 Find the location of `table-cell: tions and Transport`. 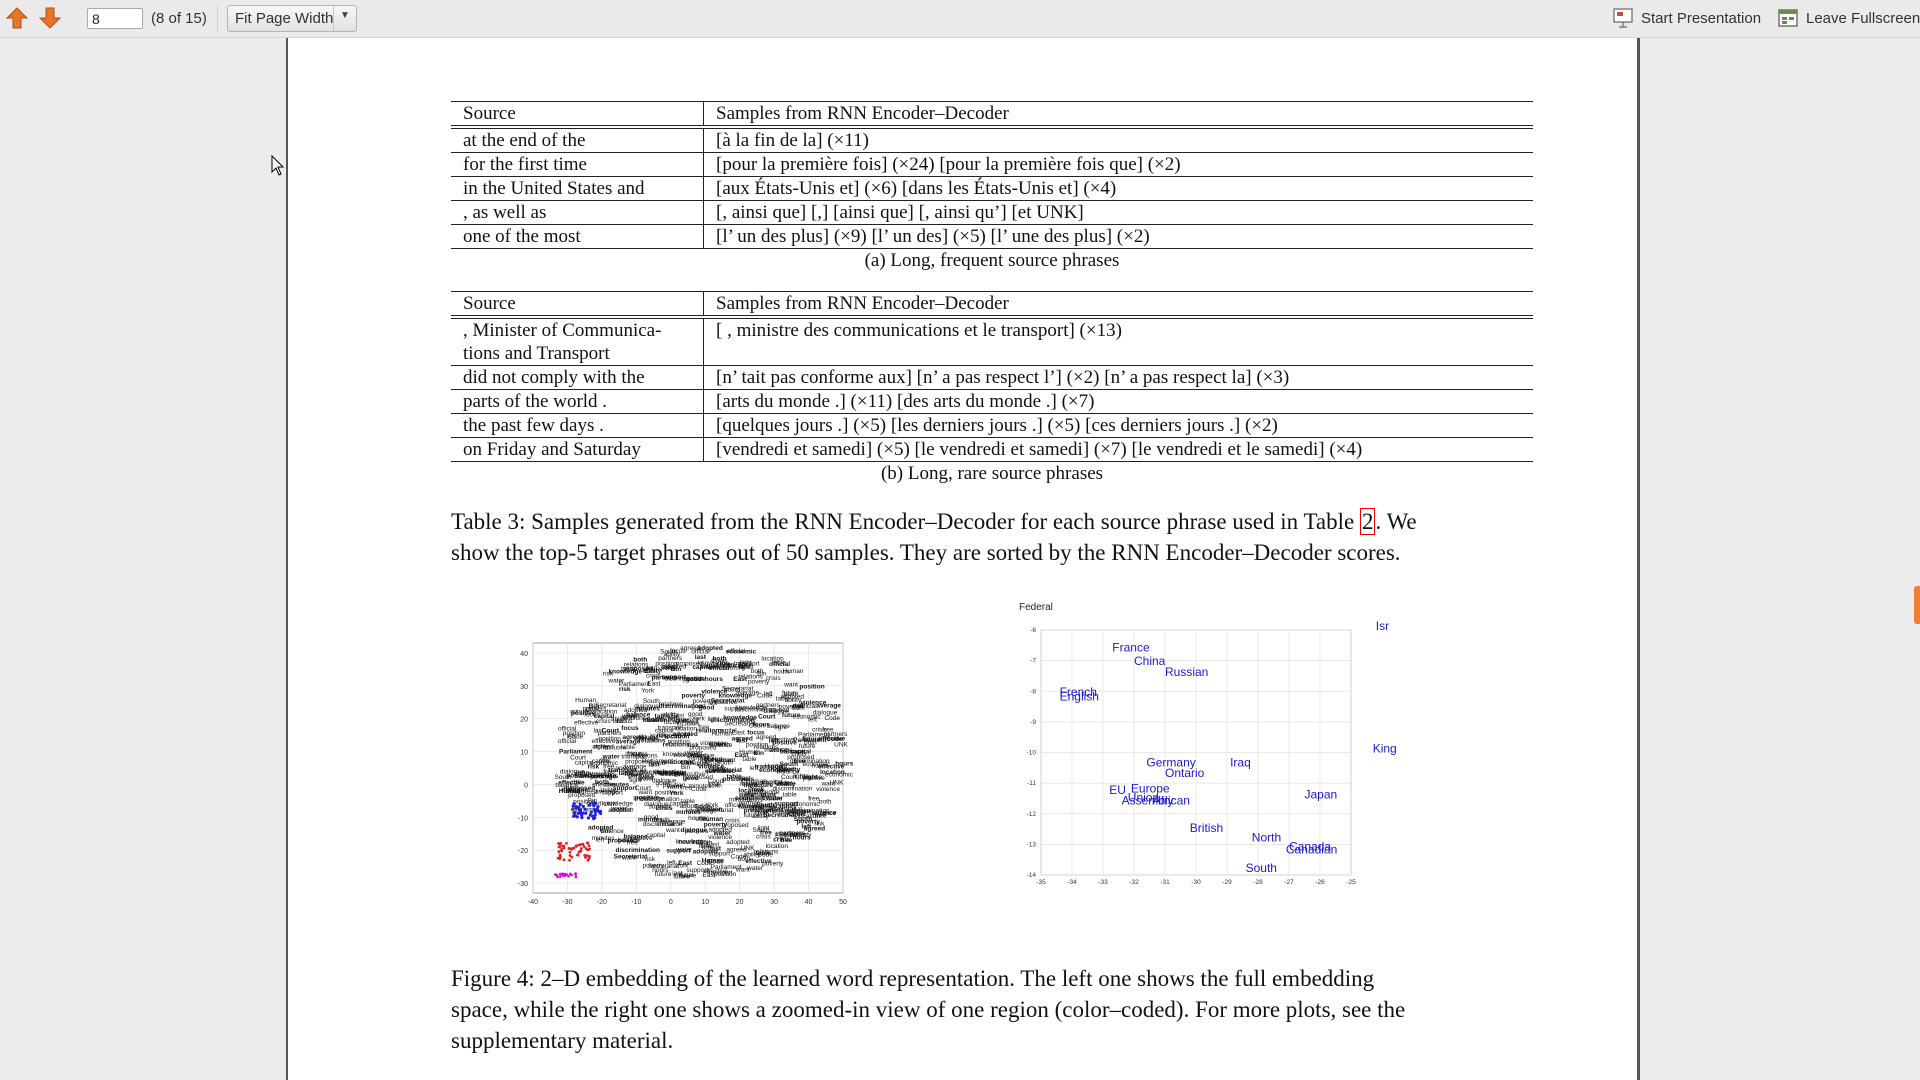

table-cell: tions and Transport is located at coordinates (577, 354).